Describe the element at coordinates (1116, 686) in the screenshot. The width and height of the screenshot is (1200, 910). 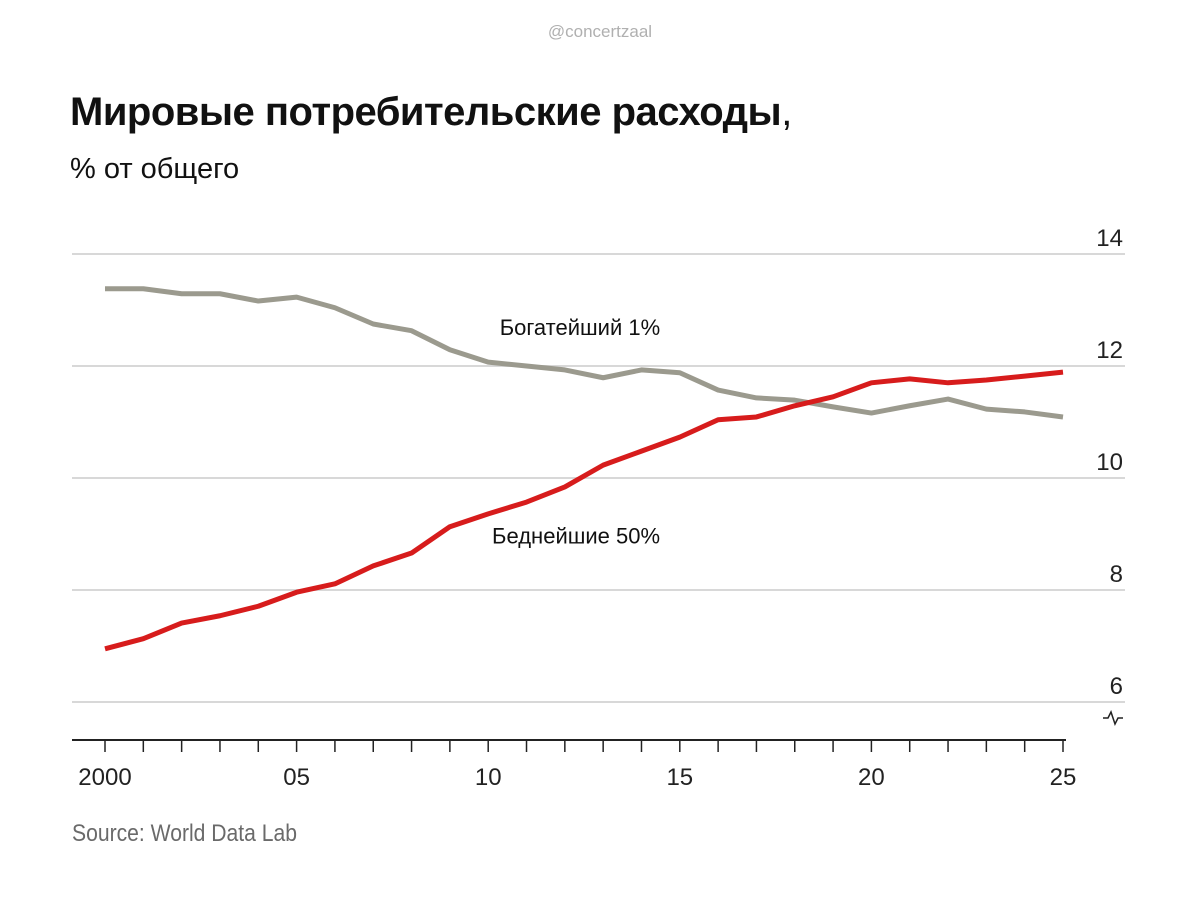
I see `y-tick-label: 6` at that location.